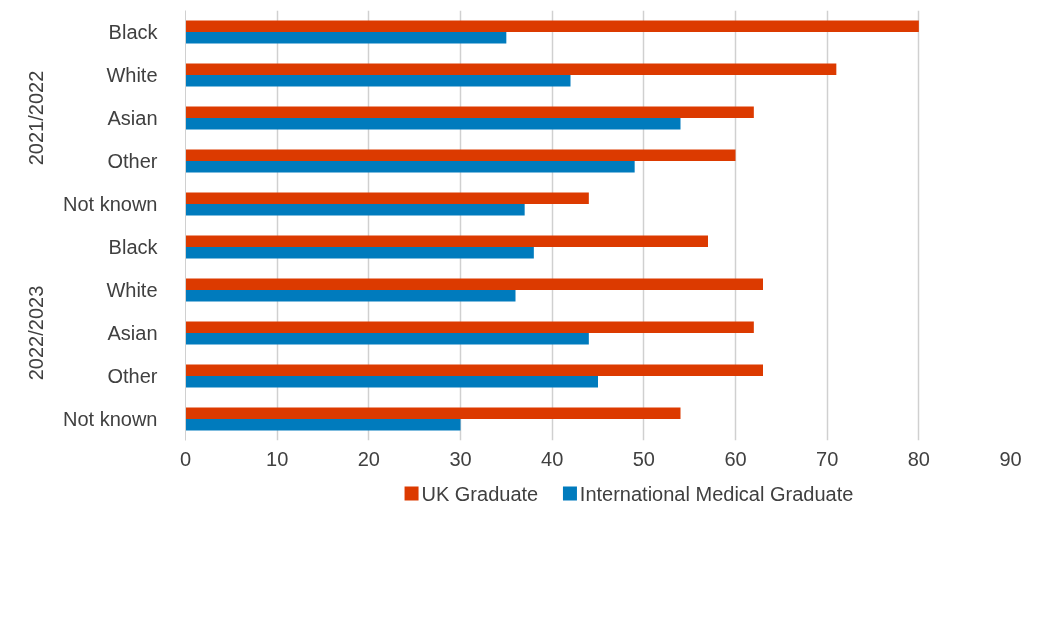 Image resolution: width=1056 pixels, height=620 pixels. What do you see at coordinates (460, 458) in the screenshot?
I see `x-tick-label: 30` at bounding box center [460, 458].